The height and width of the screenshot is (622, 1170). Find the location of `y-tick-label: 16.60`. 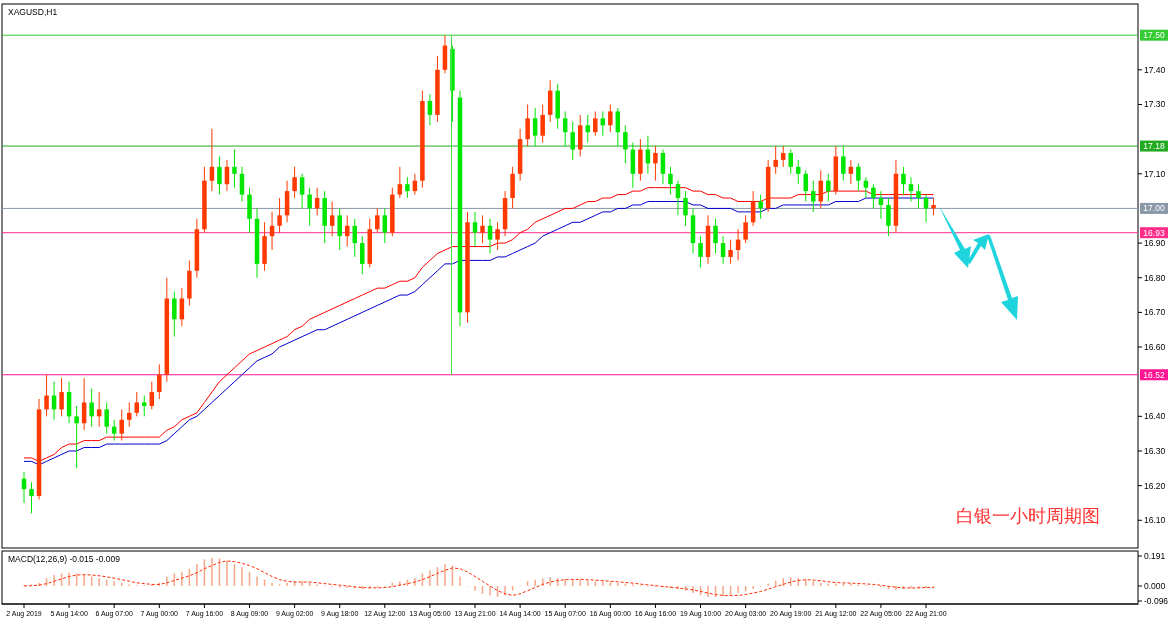

y-tick-label: 16.60 is located at coordinates (1155, 347).